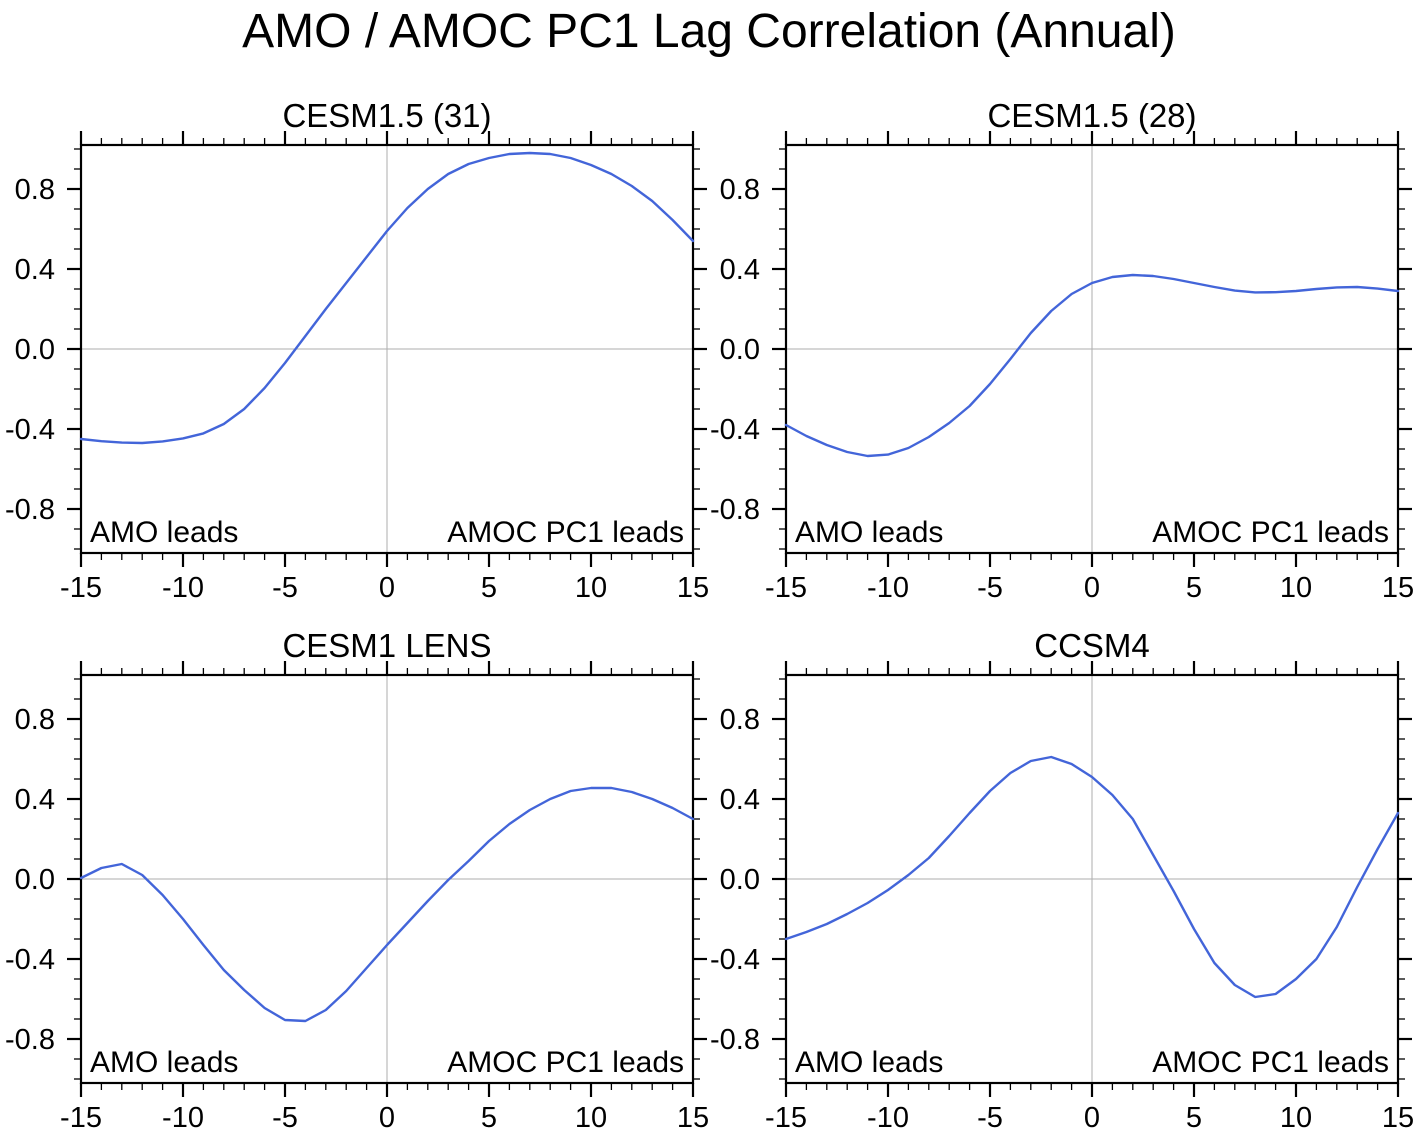 The width and height of the screenshot is (1418, 1140). Describe the element at coordinates (1092, 645) in the screenshot. I see `panel-title: CCSM4` at that location.